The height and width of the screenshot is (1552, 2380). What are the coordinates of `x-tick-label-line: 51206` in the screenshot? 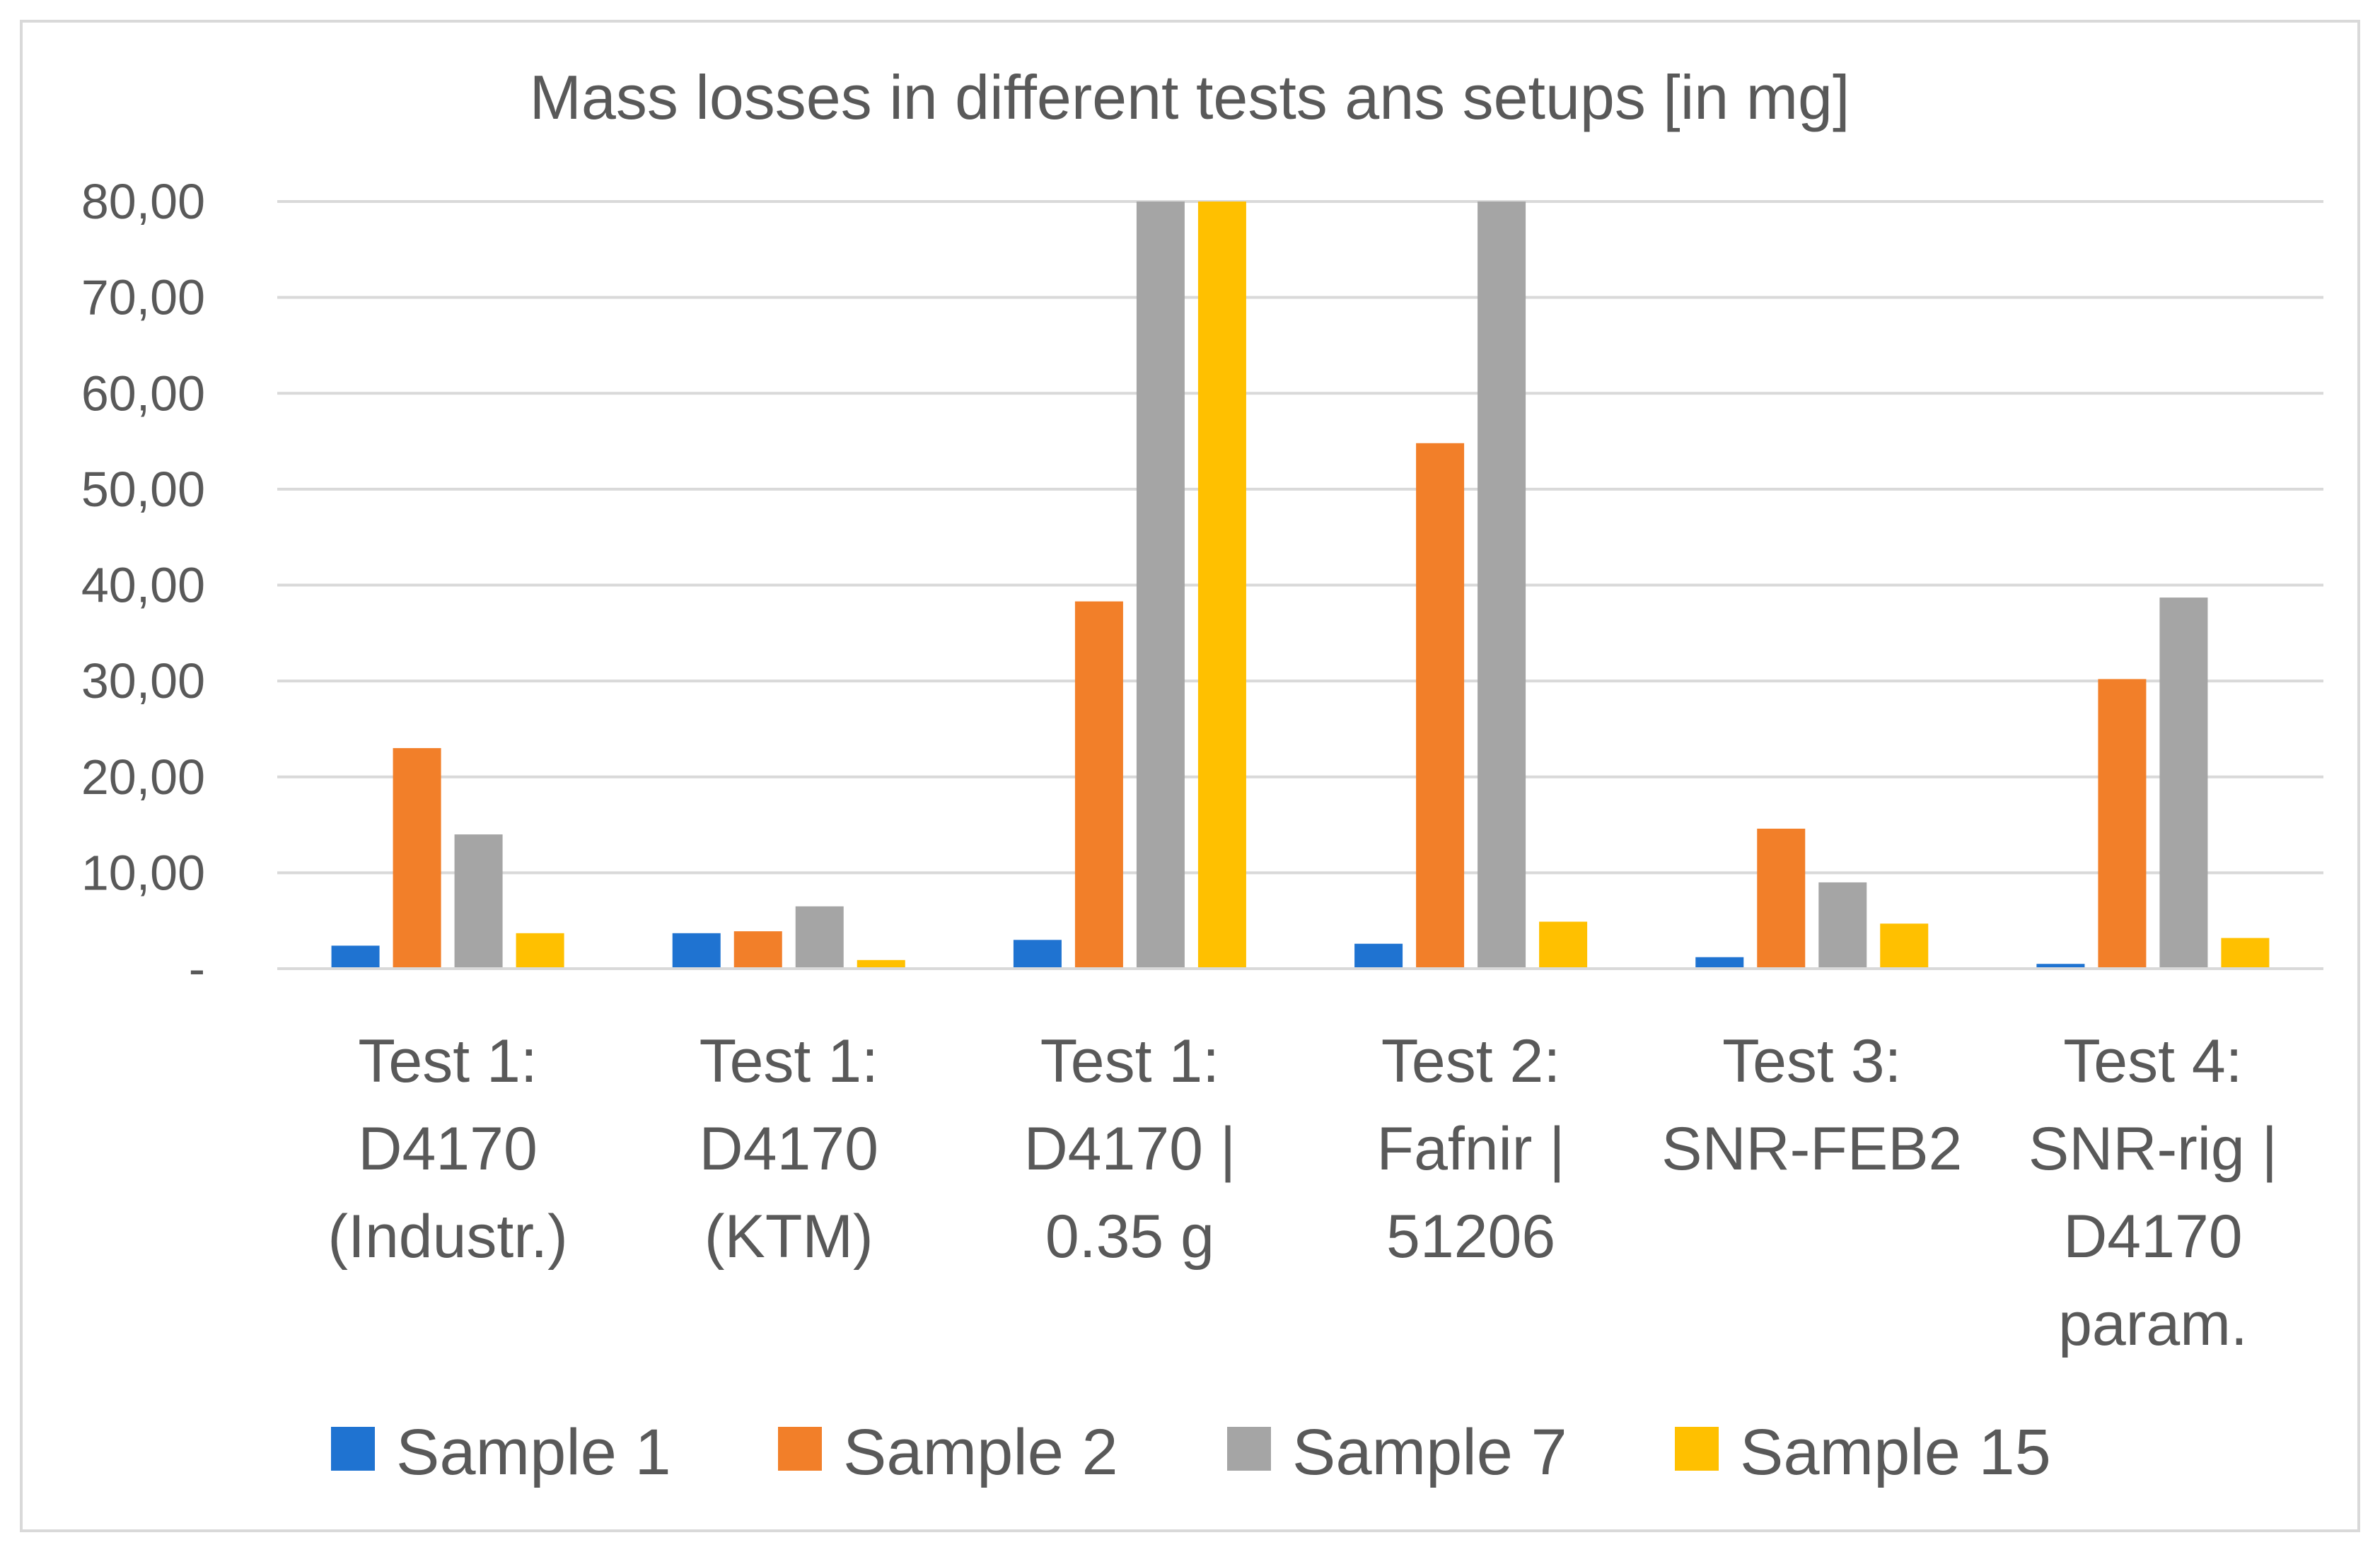 It's located at (1471, 1237).